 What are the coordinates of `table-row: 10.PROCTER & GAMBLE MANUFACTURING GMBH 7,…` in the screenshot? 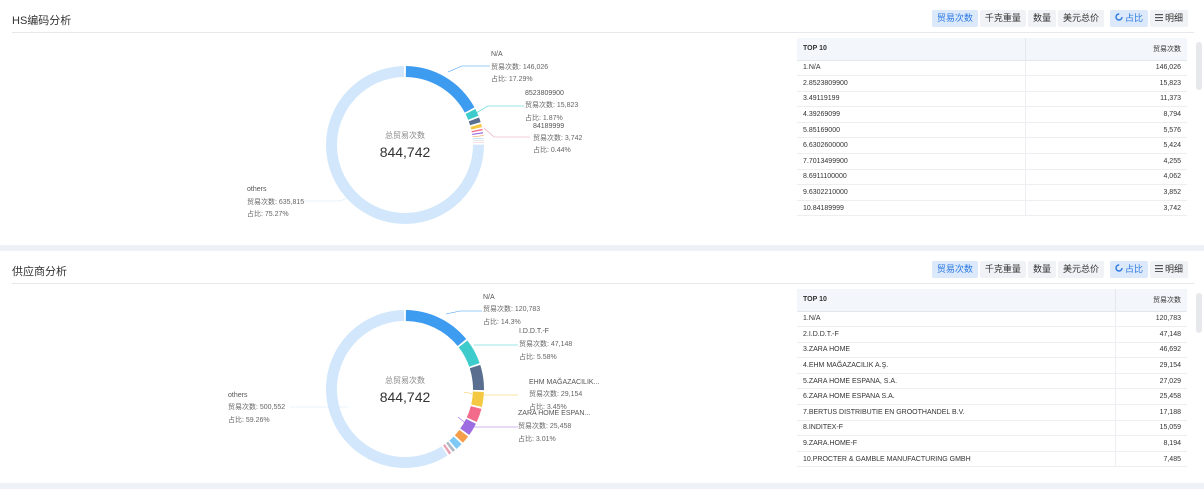 It's located at (992, 459).